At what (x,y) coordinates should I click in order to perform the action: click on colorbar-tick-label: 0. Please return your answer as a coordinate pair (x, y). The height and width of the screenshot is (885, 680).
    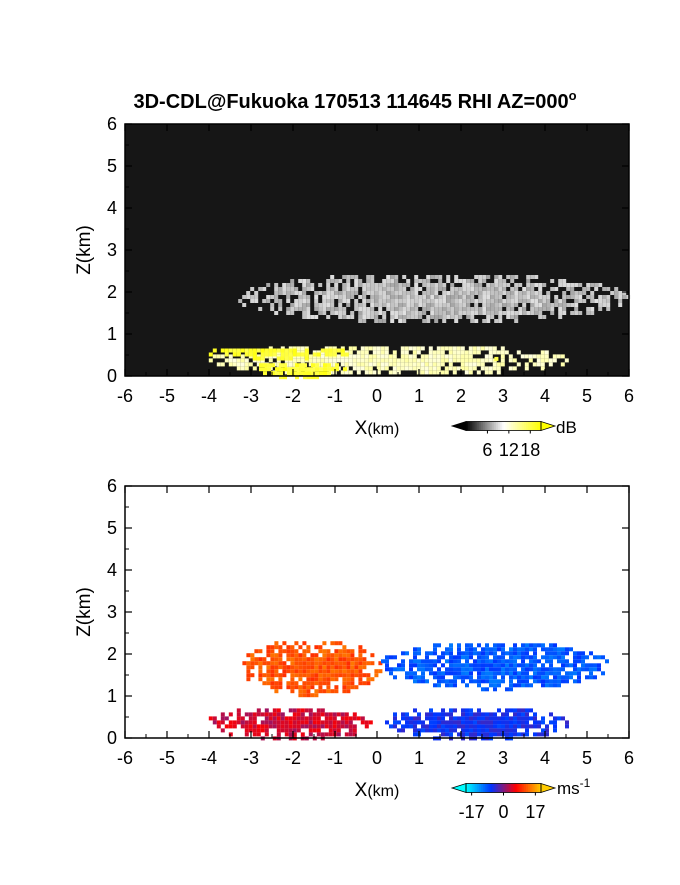
    Looking at the image, I should click on (503, 812).